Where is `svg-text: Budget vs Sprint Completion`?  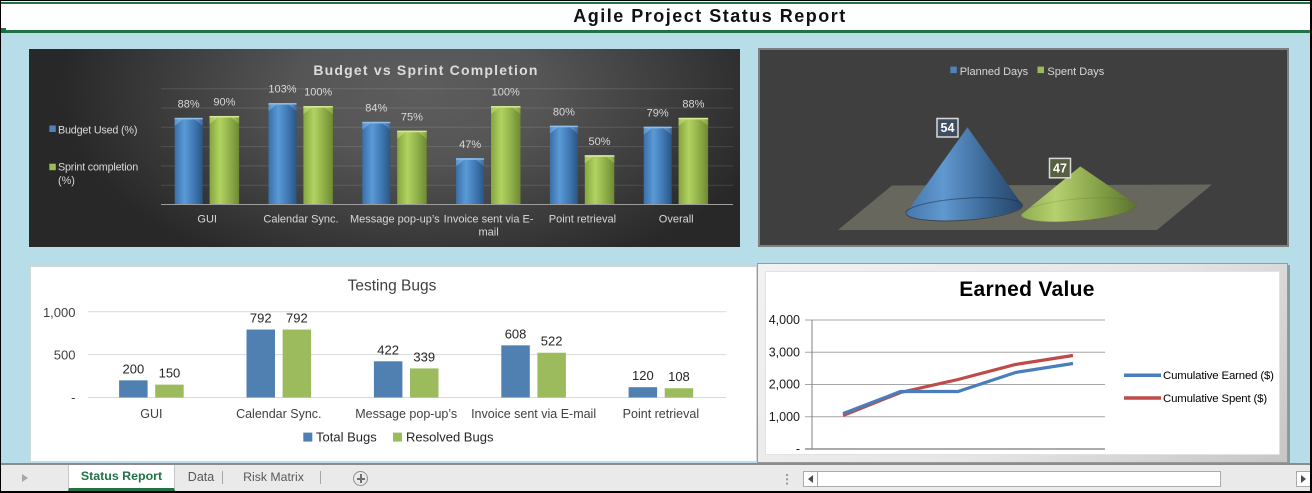 svg-text: Budget vs Sprint Completion is located at coordinates (425, 70).